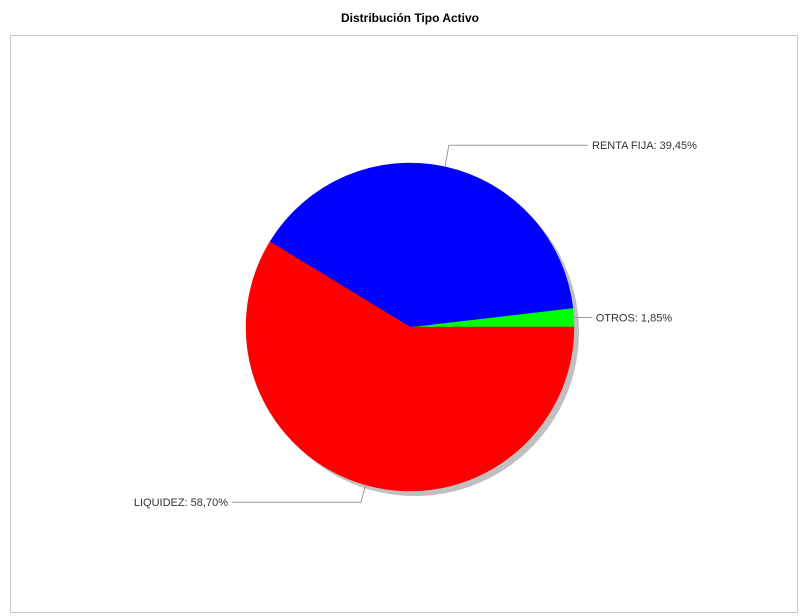  Describe the element at coordinates (421, 245) in the screenshot. I see `pie-slice-renta-fija` at that location.